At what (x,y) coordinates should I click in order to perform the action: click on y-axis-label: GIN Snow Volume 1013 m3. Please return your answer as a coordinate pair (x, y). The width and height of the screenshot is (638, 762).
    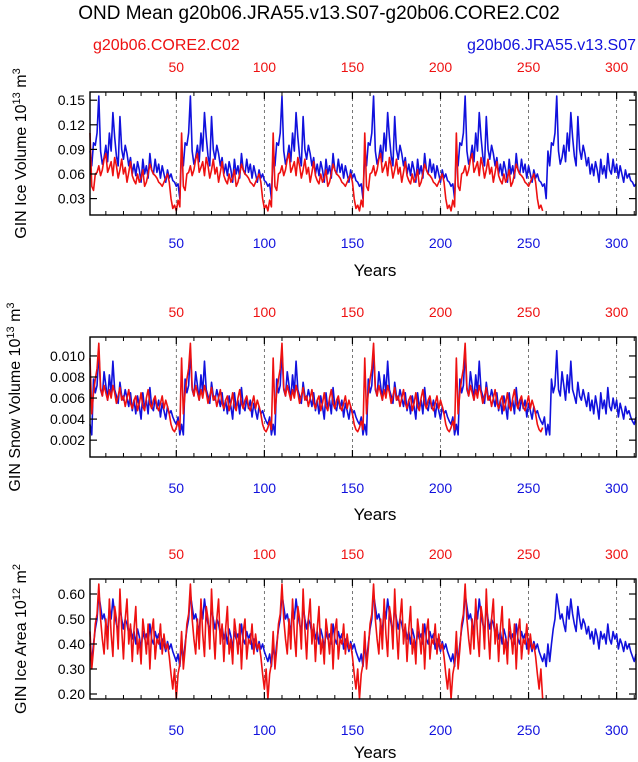
    Looking at the image, I should click on (14, 396).